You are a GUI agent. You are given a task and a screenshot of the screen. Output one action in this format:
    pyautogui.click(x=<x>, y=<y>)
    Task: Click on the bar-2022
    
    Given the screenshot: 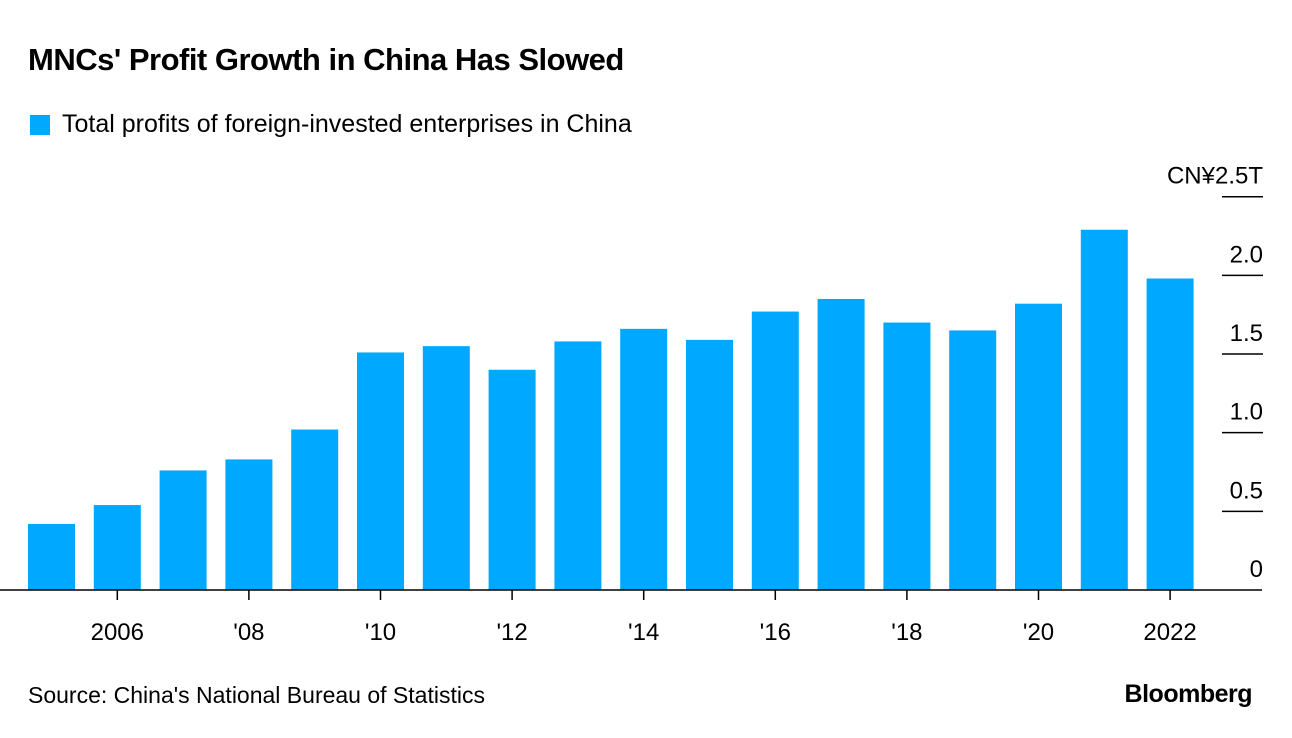 What is the action you would take?
    pyautogui.click(x=1170, y=434)
    